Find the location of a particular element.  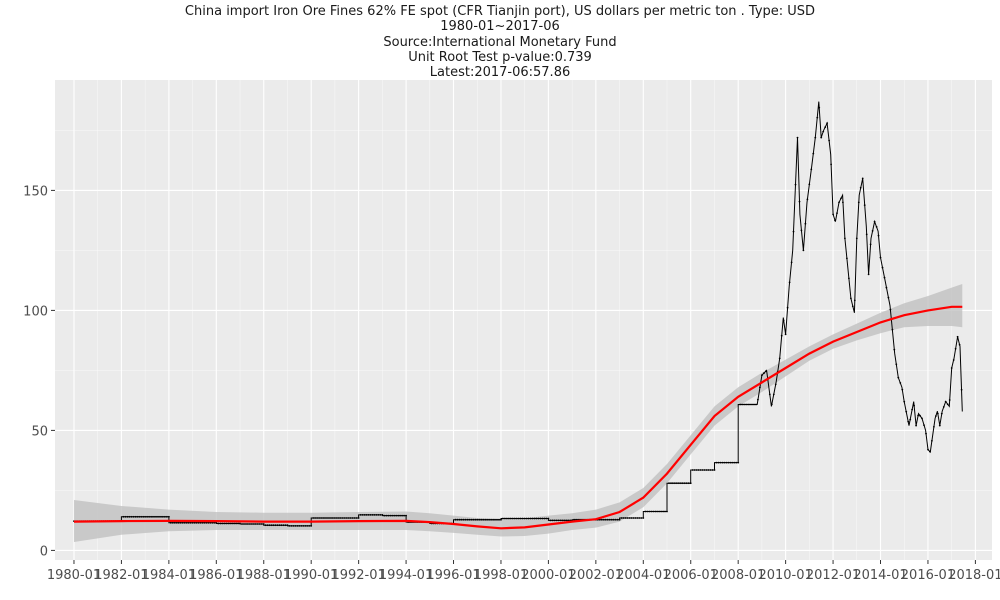

x-tick-label: 1984-01 is located at coordinates (169, 575).